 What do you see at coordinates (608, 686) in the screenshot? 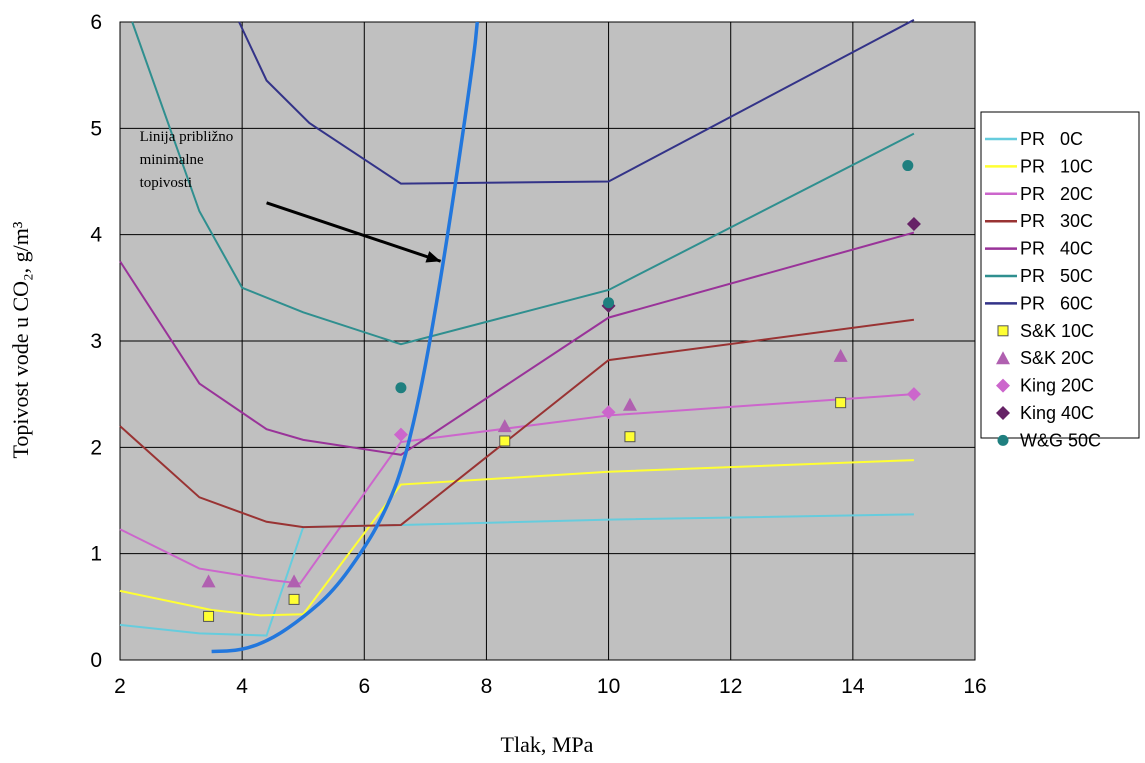
I see `x-tick-label: 10` at bounding box center [608, 686].